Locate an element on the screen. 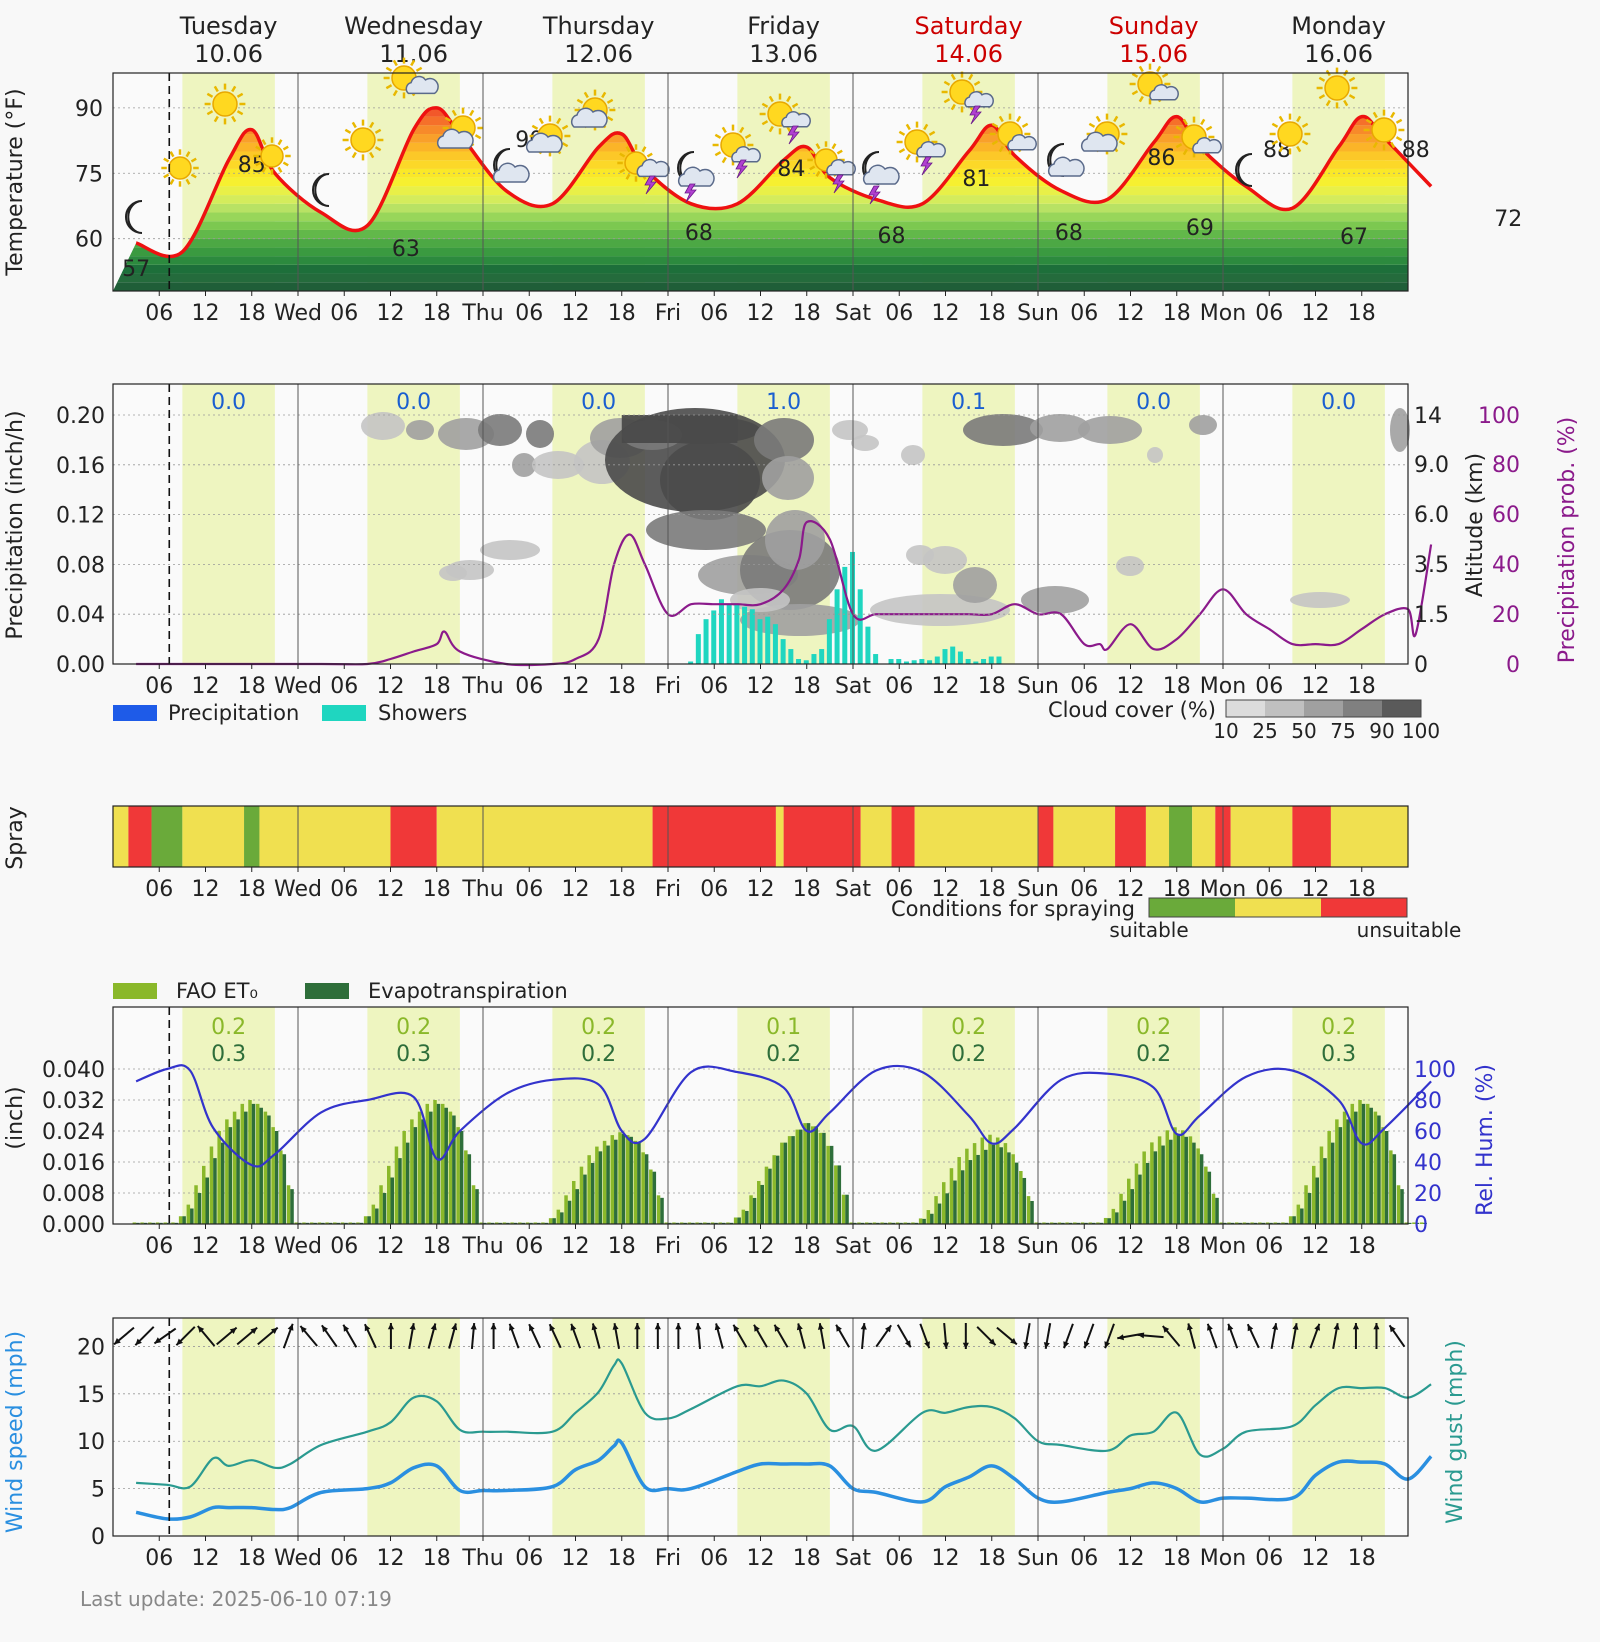 This screenshot has width=1600, height=1642. hum-tick: 80 is located at coordinates (1428, 1101).